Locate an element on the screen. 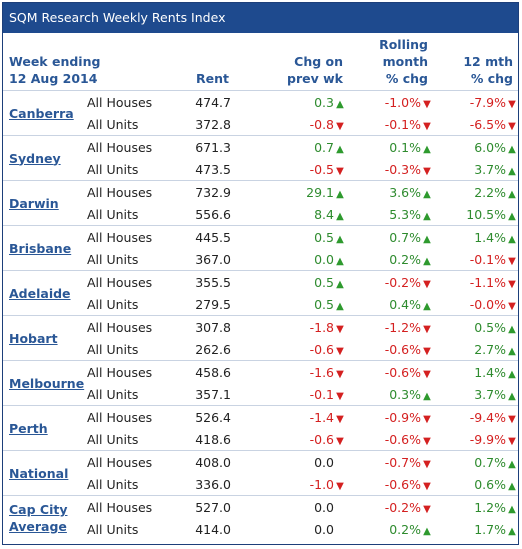 The image size is (522, 549). rent-value: 556.6 is located at coordinates (213, 214).